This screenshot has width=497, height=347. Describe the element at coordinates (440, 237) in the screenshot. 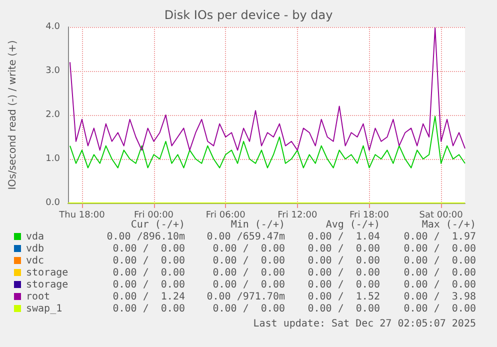

I see `text: 0.00 / 1.97` at that location.